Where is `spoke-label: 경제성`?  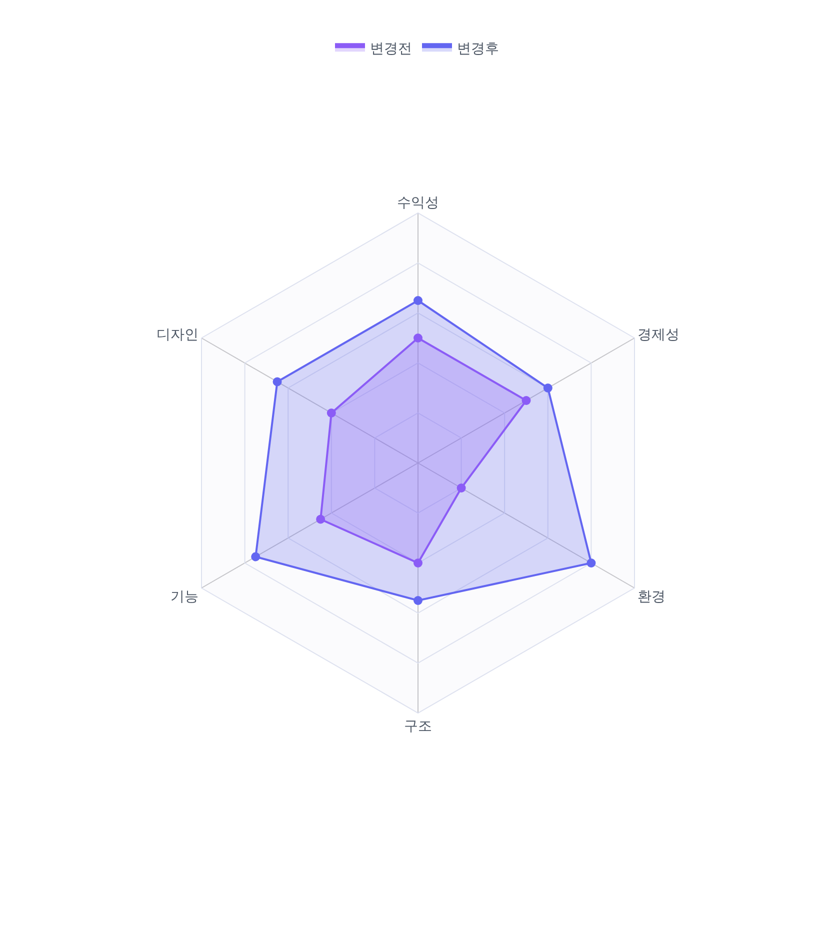 spoke-label: 경제성 is located at coordinates (658, 335).